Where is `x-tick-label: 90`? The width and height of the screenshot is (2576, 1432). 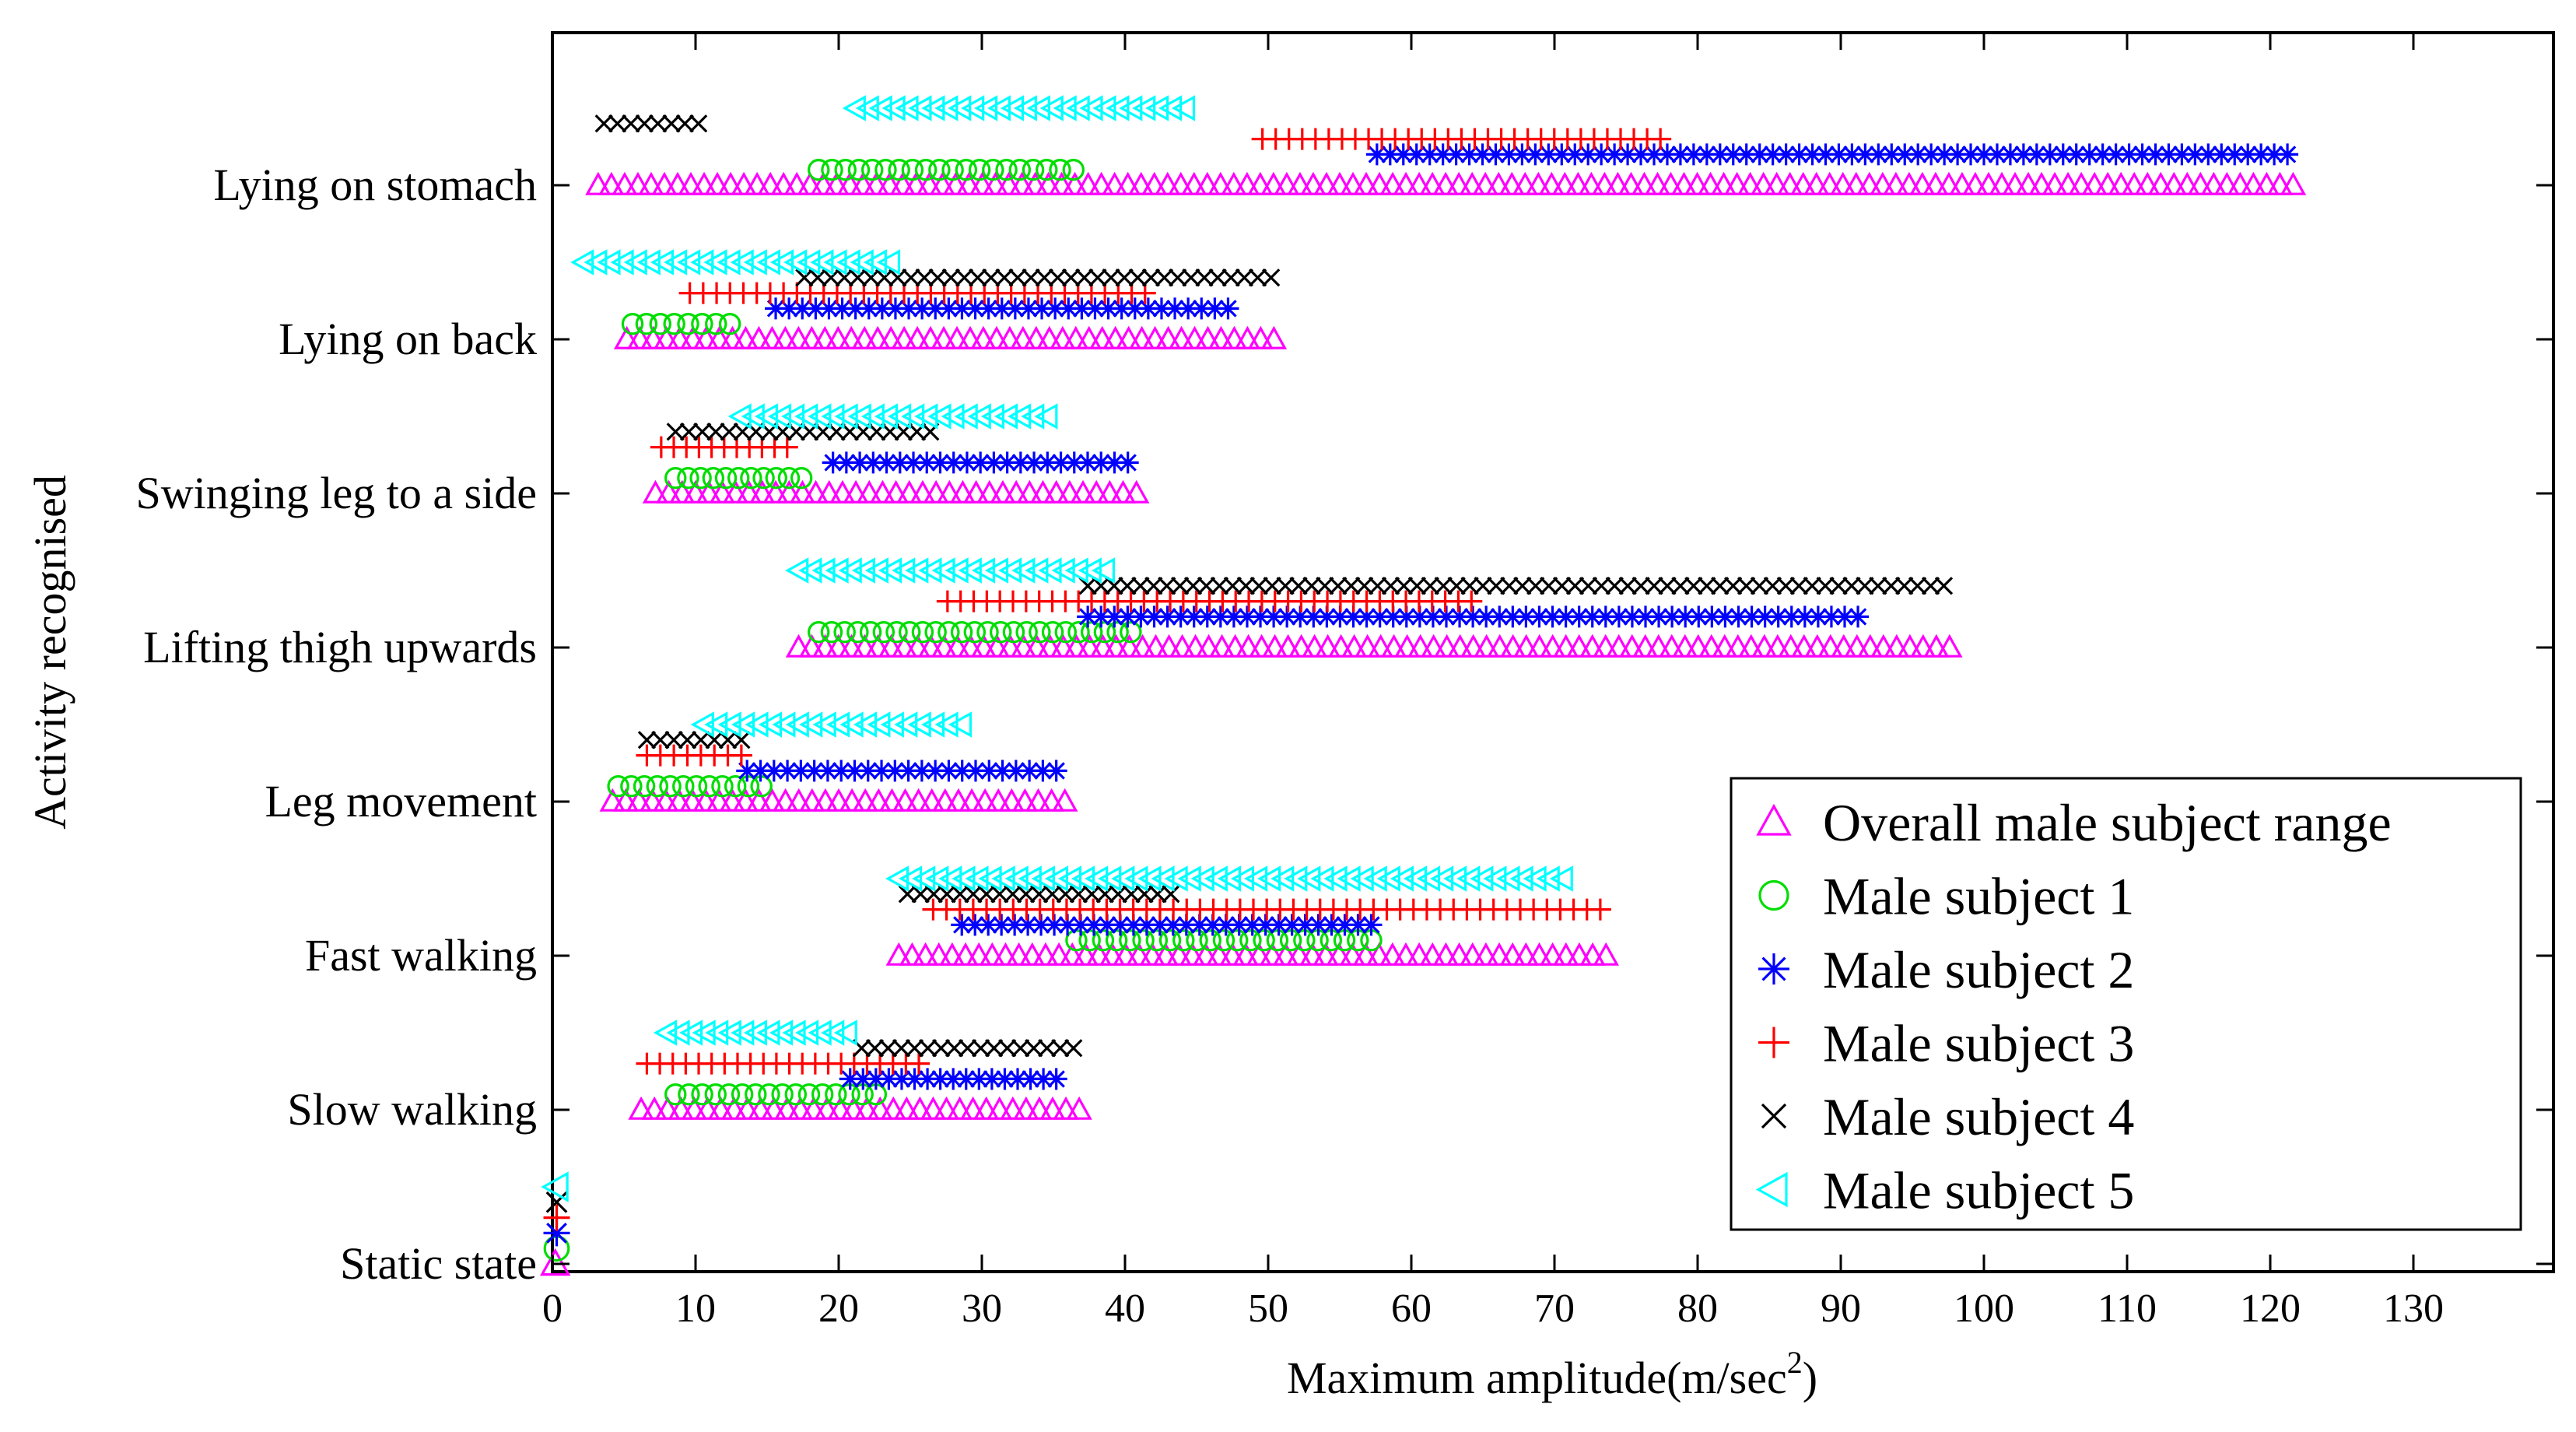
x-tick-label: 90 is located at coordinates (1841, 1308).